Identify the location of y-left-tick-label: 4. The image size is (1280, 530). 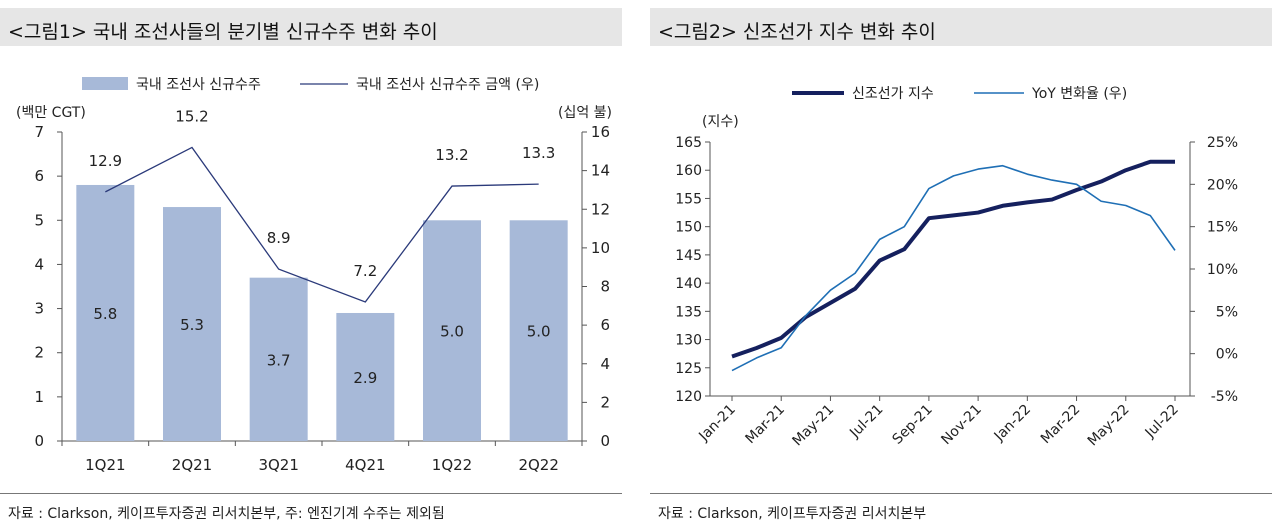
(39, 264).